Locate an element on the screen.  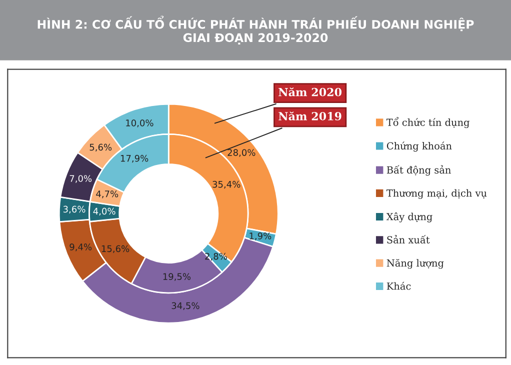
data-label: 4,7% is located at coordinates (107, 194).